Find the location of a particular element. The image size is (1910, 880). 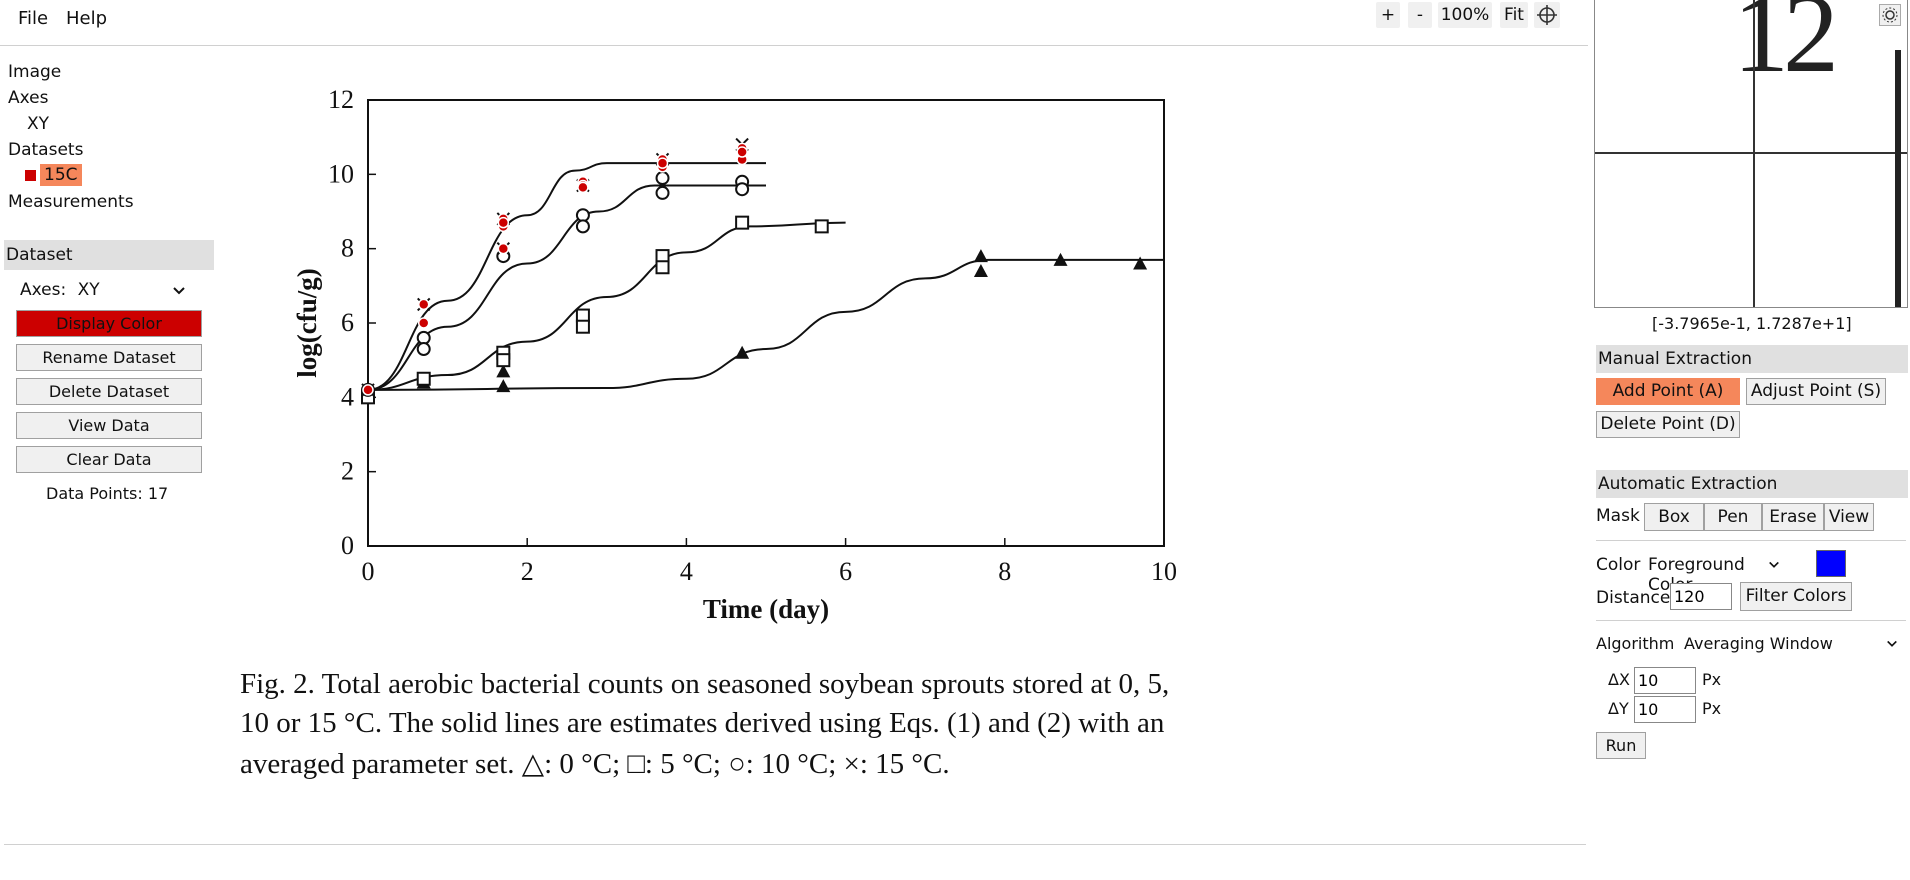

clear-data-button: Clear Data is located at coordinates (109, 459).